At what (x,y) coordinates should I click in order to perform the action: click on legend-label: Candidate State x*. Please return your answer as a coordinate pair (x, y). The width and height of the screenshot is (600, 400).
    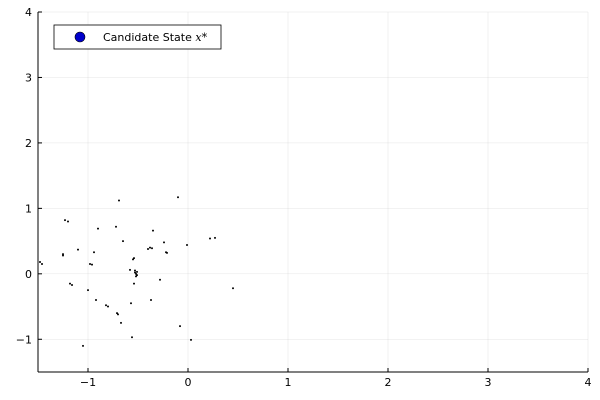
    Looking at the image, I should click on (155, 37).